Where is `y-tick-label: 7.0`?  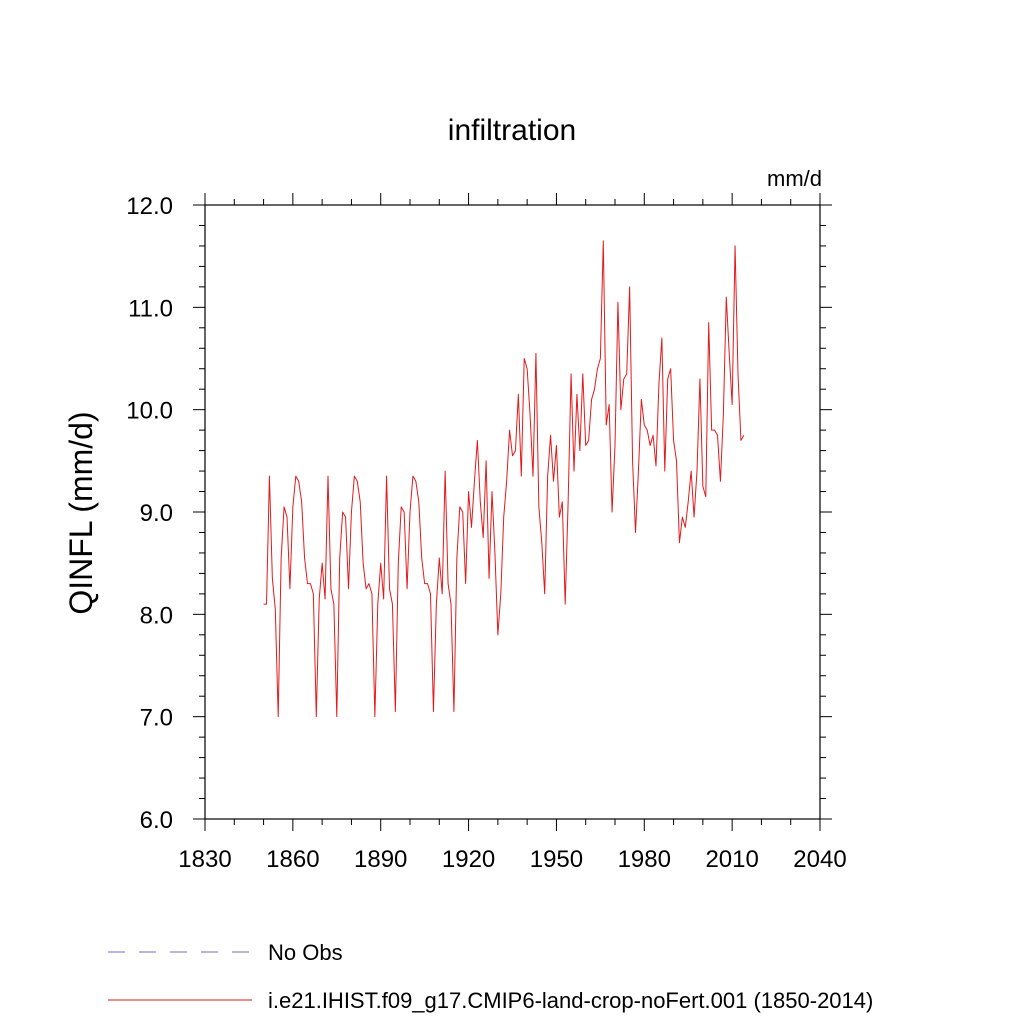 y-tick-label: 7.0 is located at coordinates (156, 718).